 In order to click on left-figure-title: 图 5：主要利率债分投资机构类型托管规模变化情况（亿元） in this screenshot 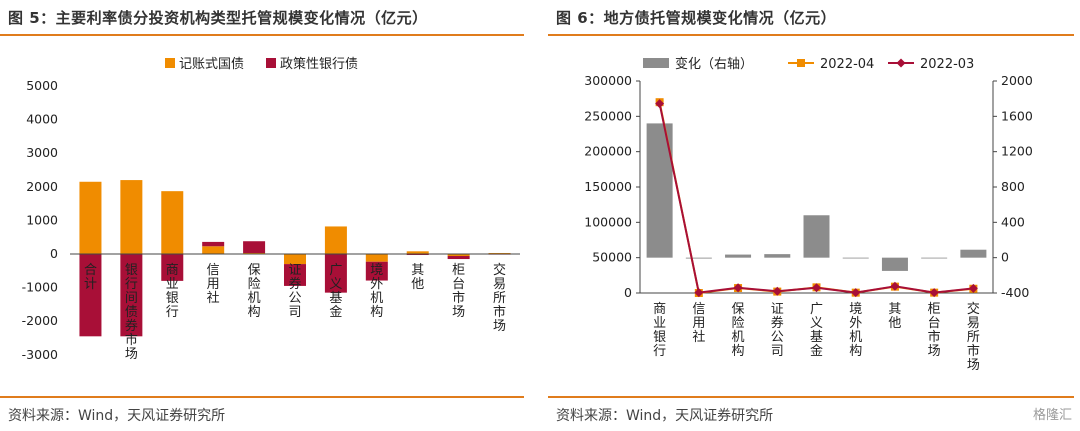, I will do `click(218, 18)`.